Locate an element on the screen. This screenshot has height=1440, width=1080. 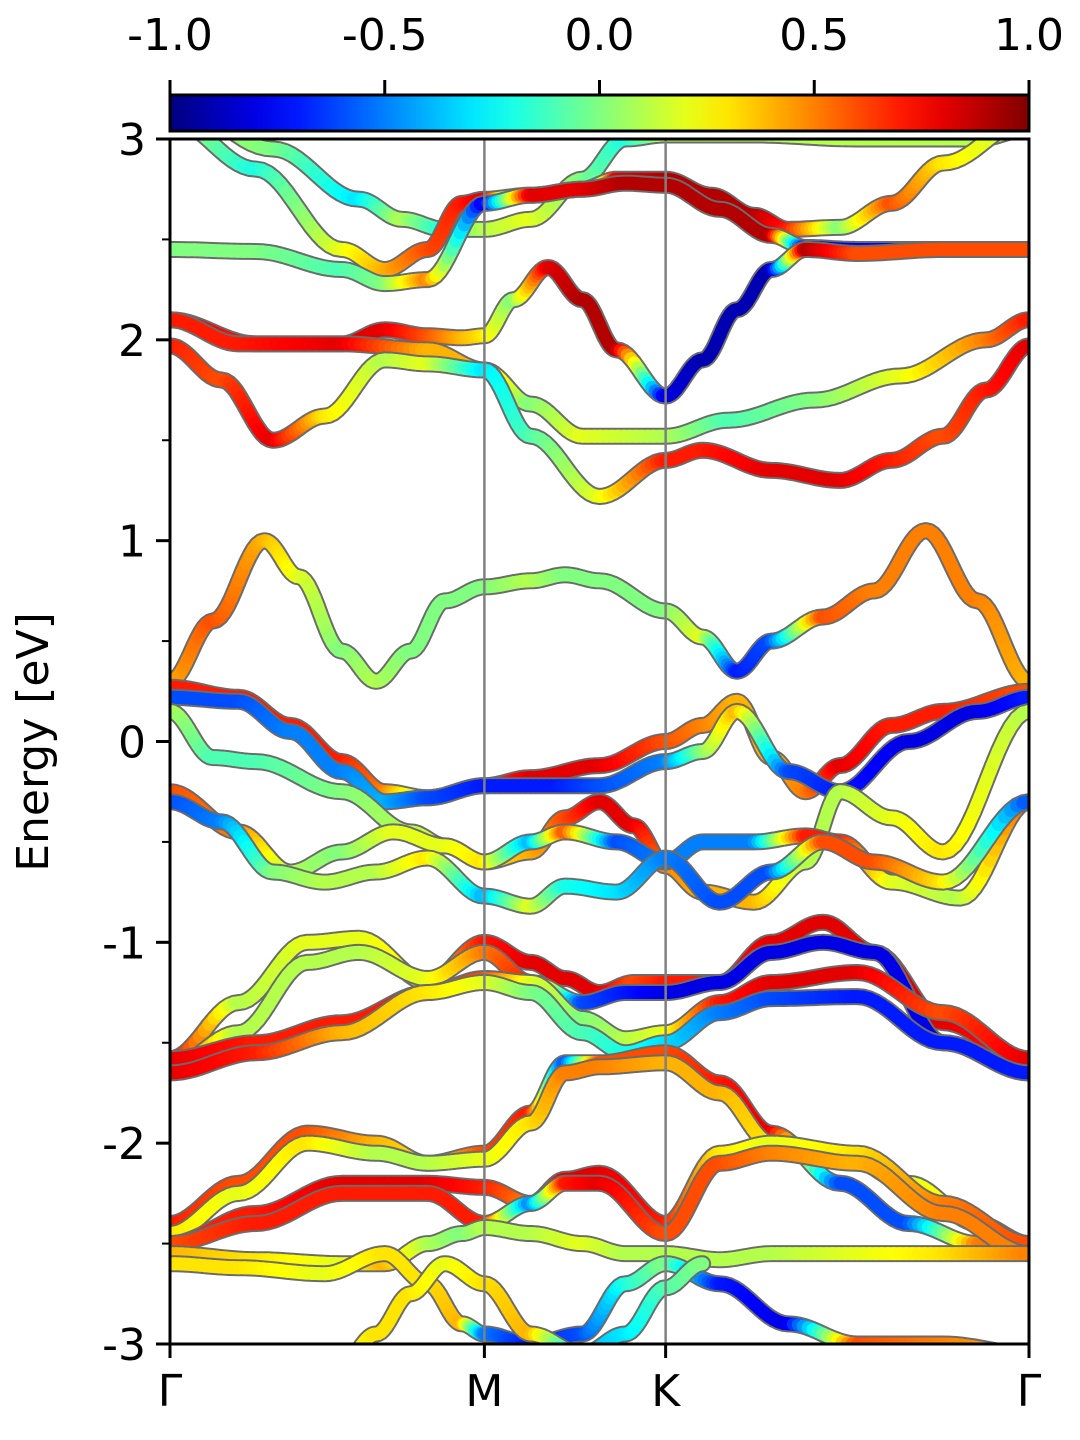
high-symmetry-lines is located at coordinates (575, 741).